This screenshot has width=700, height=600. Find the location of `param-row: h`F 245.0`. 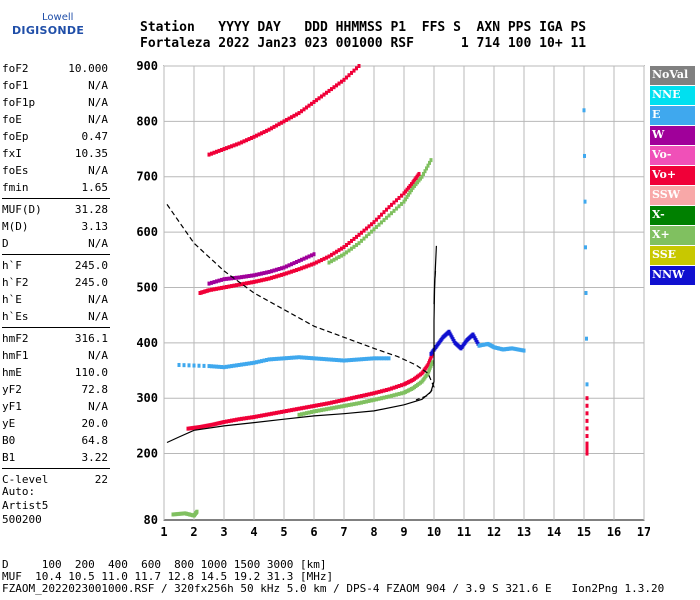

param-row: h`F 245.0 is located at coordinates (56, 265).